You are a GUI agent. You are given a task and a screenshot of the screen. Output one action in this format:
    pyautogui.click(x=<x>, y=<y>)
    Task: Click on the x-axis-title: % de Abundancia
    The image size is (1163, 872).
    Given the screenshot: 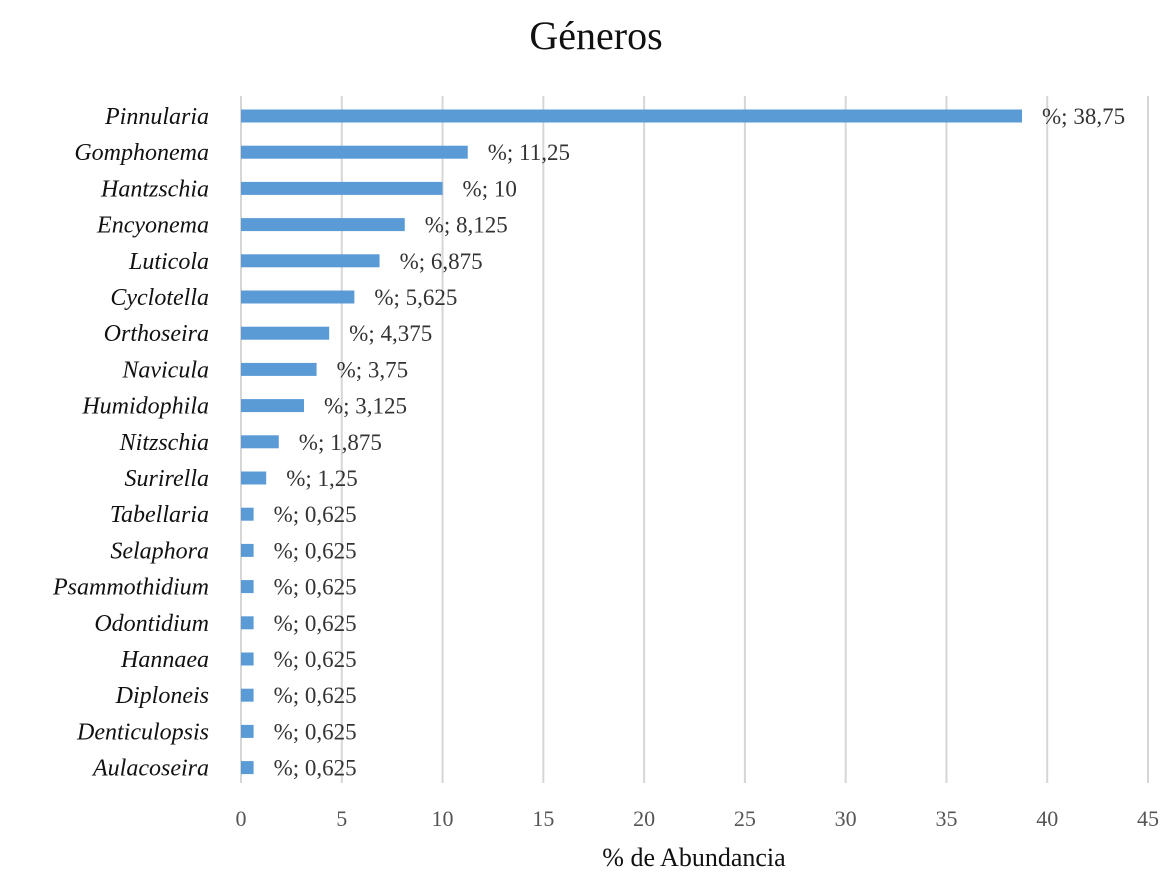 What is the action you would take?
    pyautogui.click(x=694, y=857)
    